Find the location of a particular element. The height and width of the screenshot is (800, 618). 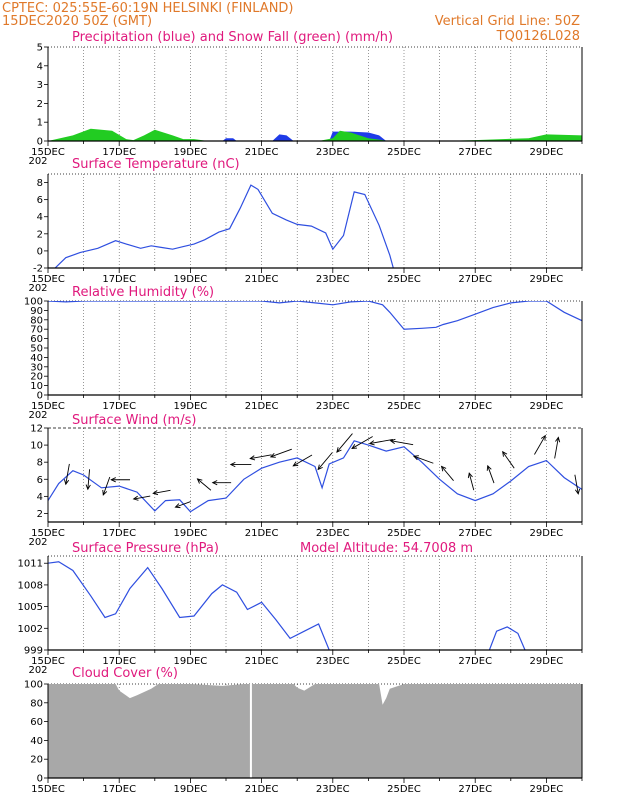

cloud-xtick-label: 29DEC is located at coordinates (547, 789).